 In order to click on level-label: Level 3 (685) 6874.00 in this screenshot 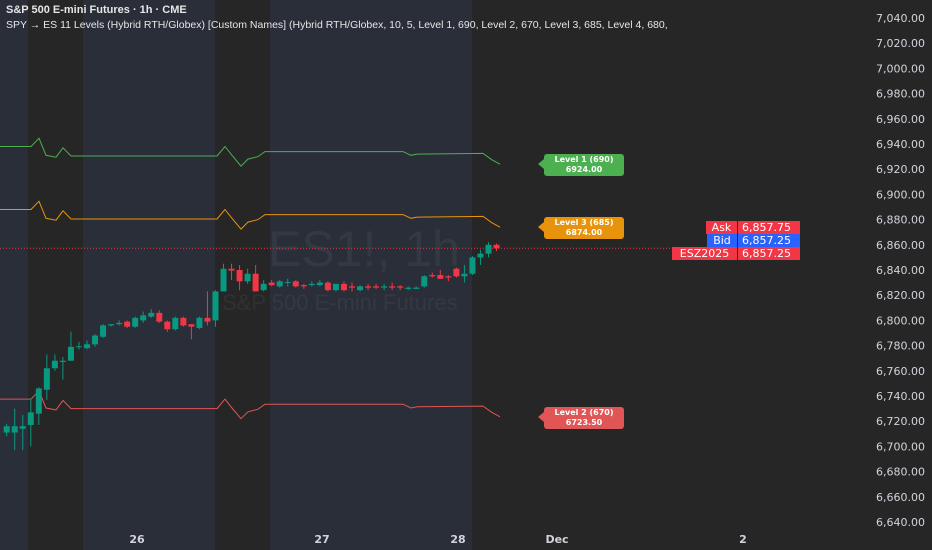, I will do `click(581, 228)`.